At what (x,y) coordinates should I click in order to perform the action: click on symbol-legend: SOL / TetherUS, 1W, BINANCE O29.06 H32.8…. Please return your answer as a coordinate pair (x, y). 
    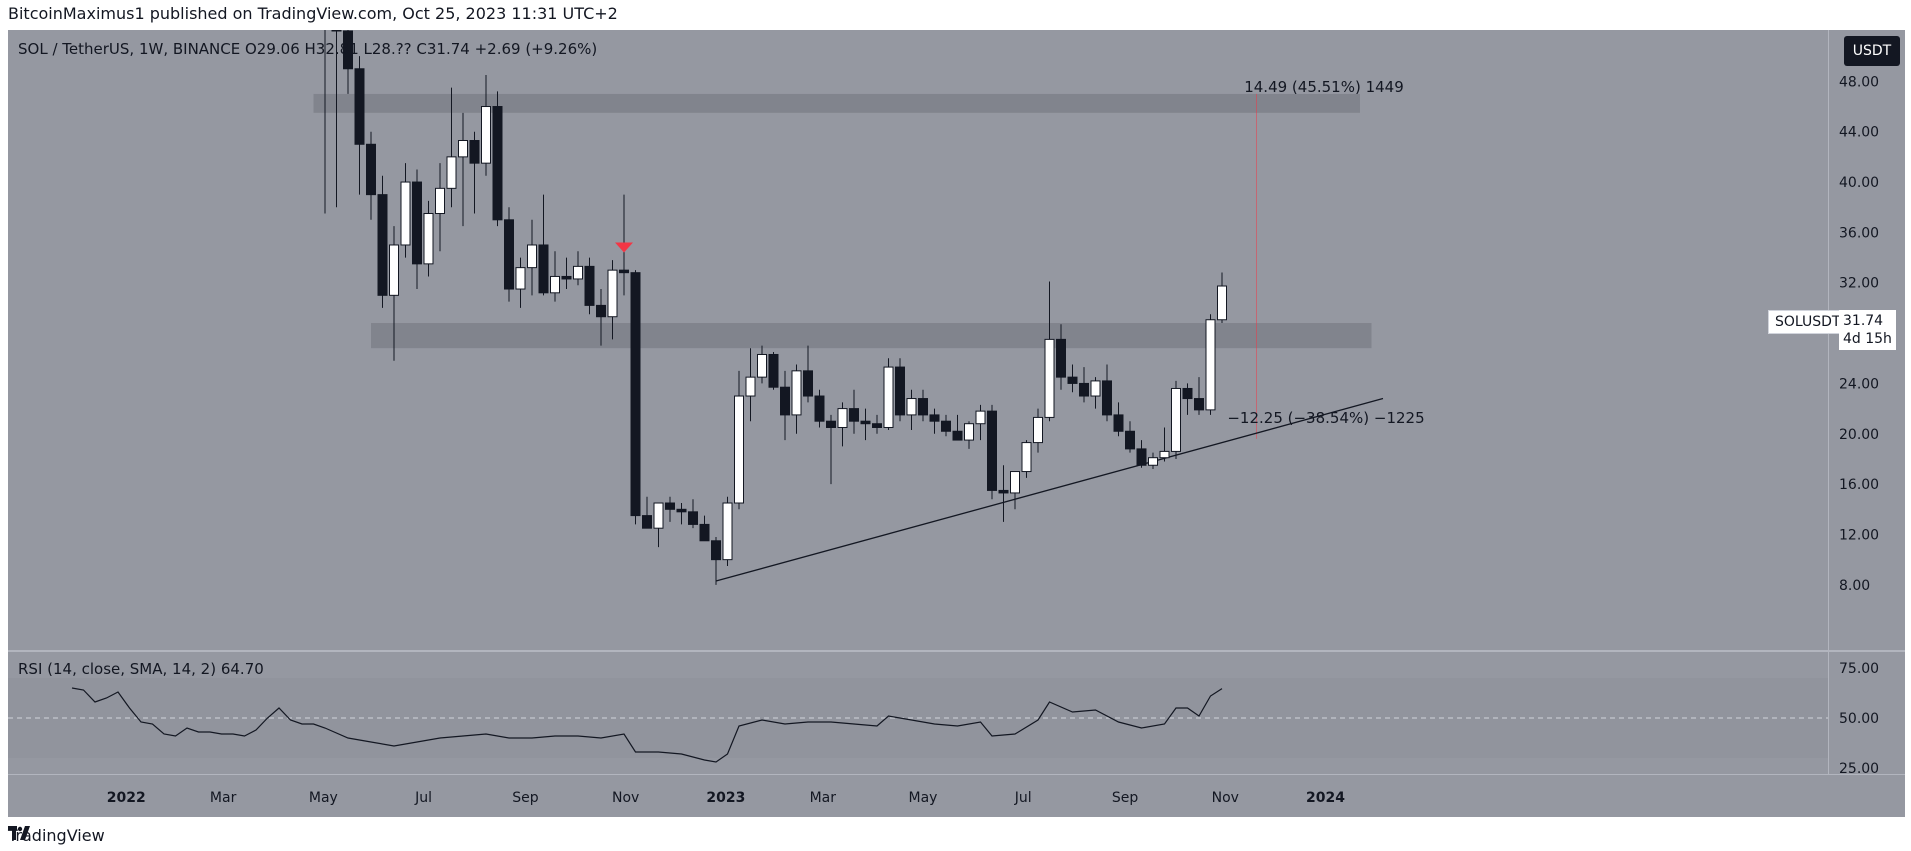
    Looking at the image, I should click on (307, 49).